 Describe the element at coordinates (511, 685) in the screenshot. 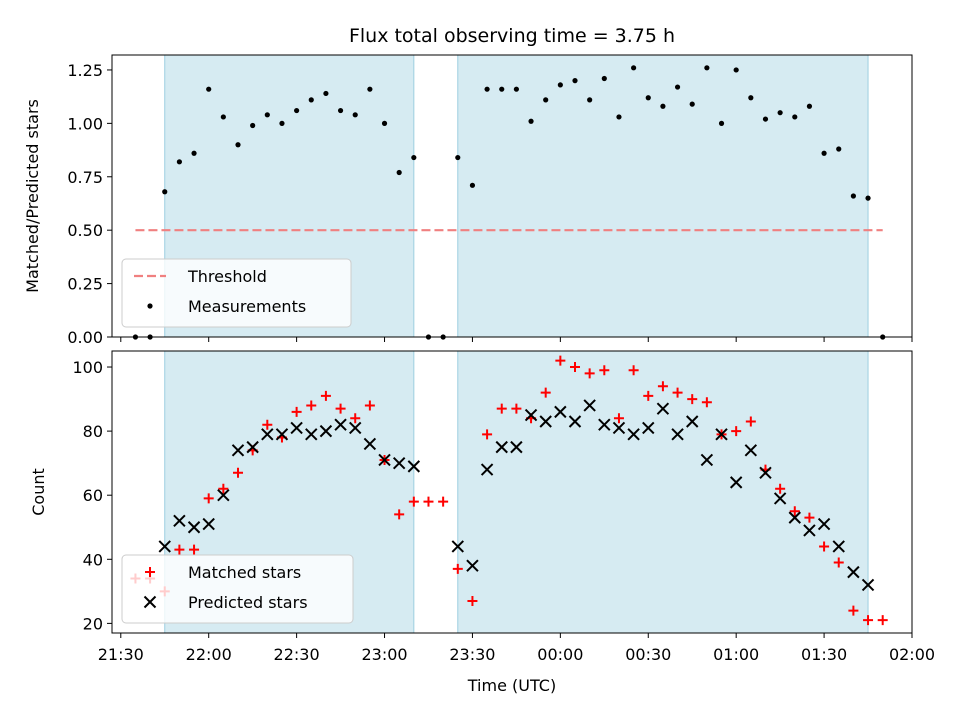

I see `x-axis-label: Time (UTC)` at that location.